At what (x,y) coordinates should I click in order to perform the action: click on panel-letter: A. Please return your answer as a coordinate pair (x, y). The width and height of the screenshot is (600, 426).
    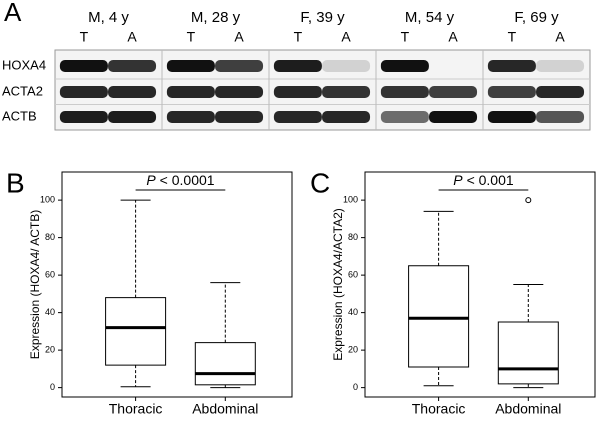
    Looking at the image, I should click on (13, 13).